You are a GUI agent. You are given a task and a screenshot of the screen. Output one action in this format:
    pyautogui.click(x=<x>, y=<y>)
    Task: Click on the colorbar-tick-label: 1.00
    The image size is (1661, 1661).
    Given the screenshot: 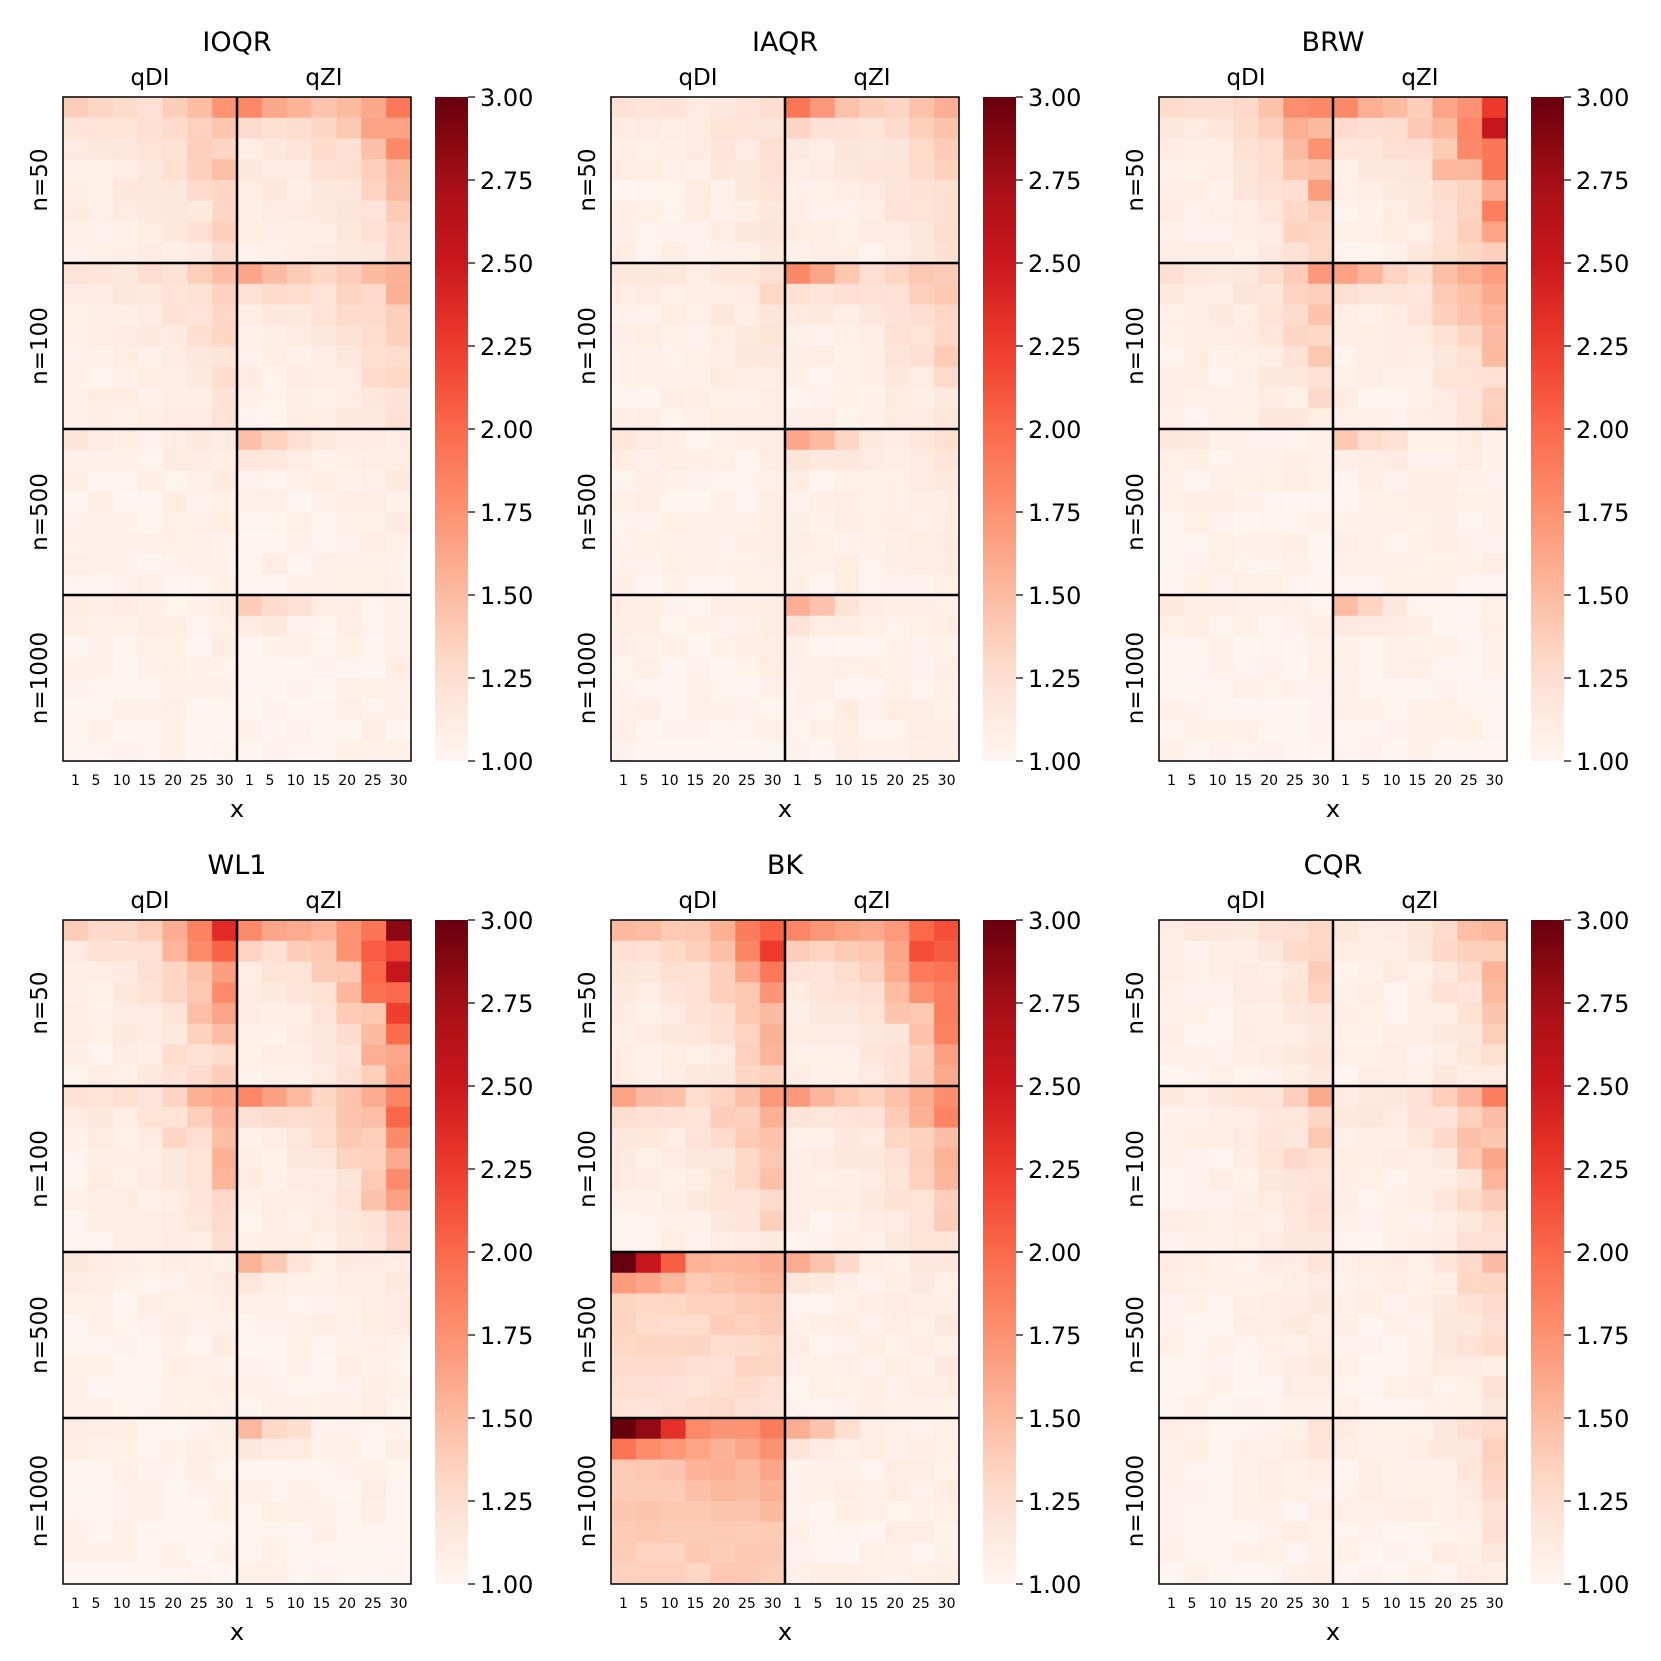 What is the action you would take?
    pyautogui.click(x=506, y=762)
    